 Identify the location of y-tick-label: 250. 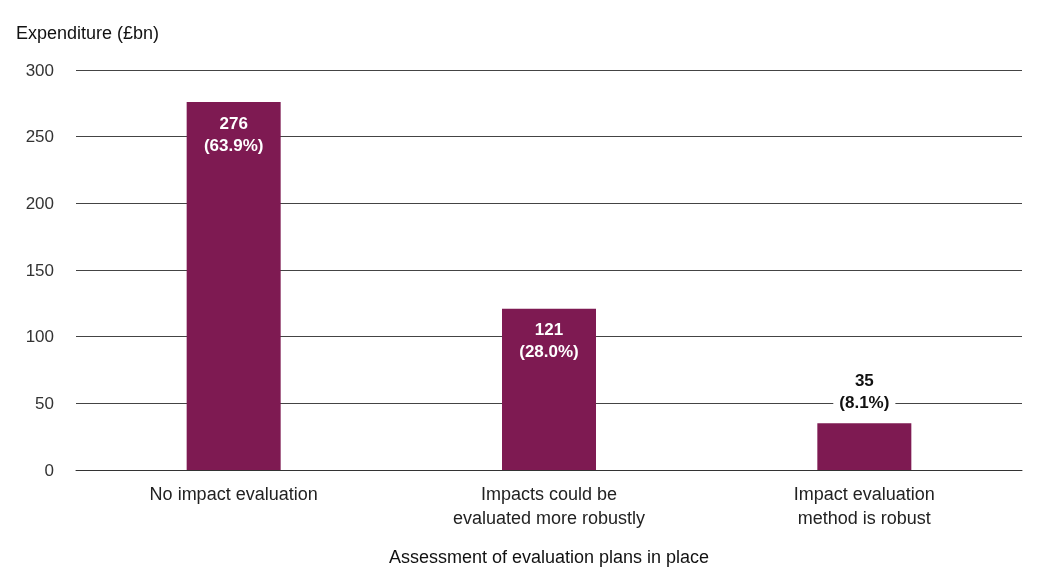
(39, 137).